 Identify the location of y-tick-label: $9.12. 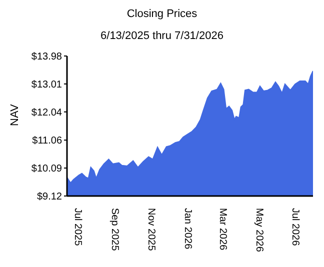
(49, 197).